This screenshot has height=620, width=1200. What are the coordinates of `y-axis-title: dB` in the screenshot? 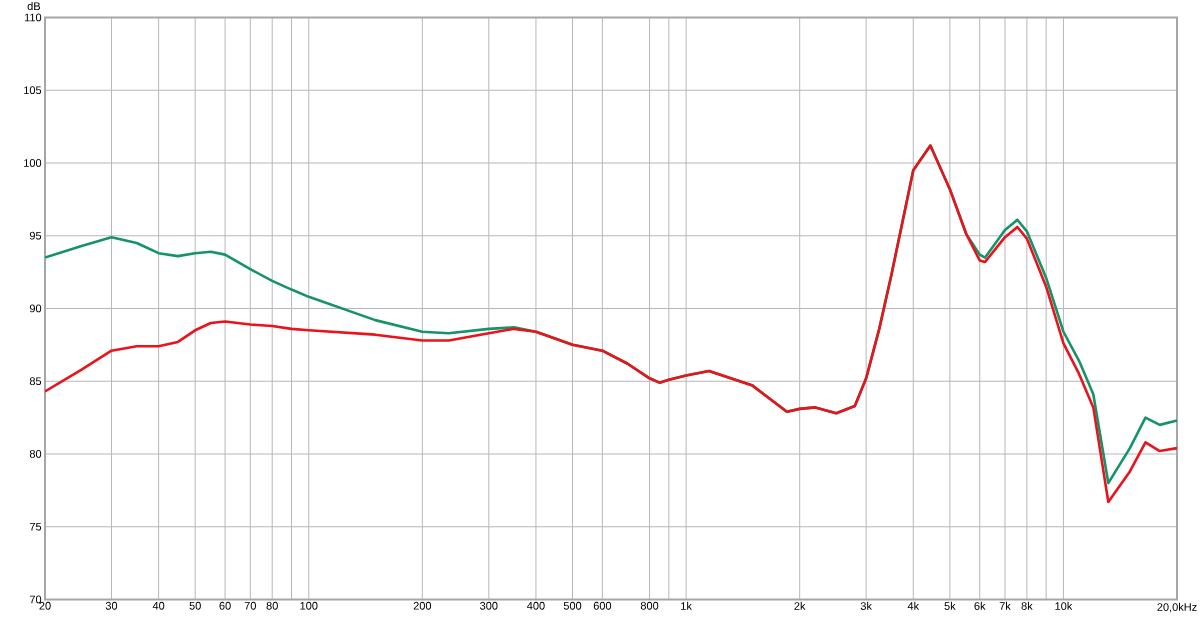 It's located at (34, 5).